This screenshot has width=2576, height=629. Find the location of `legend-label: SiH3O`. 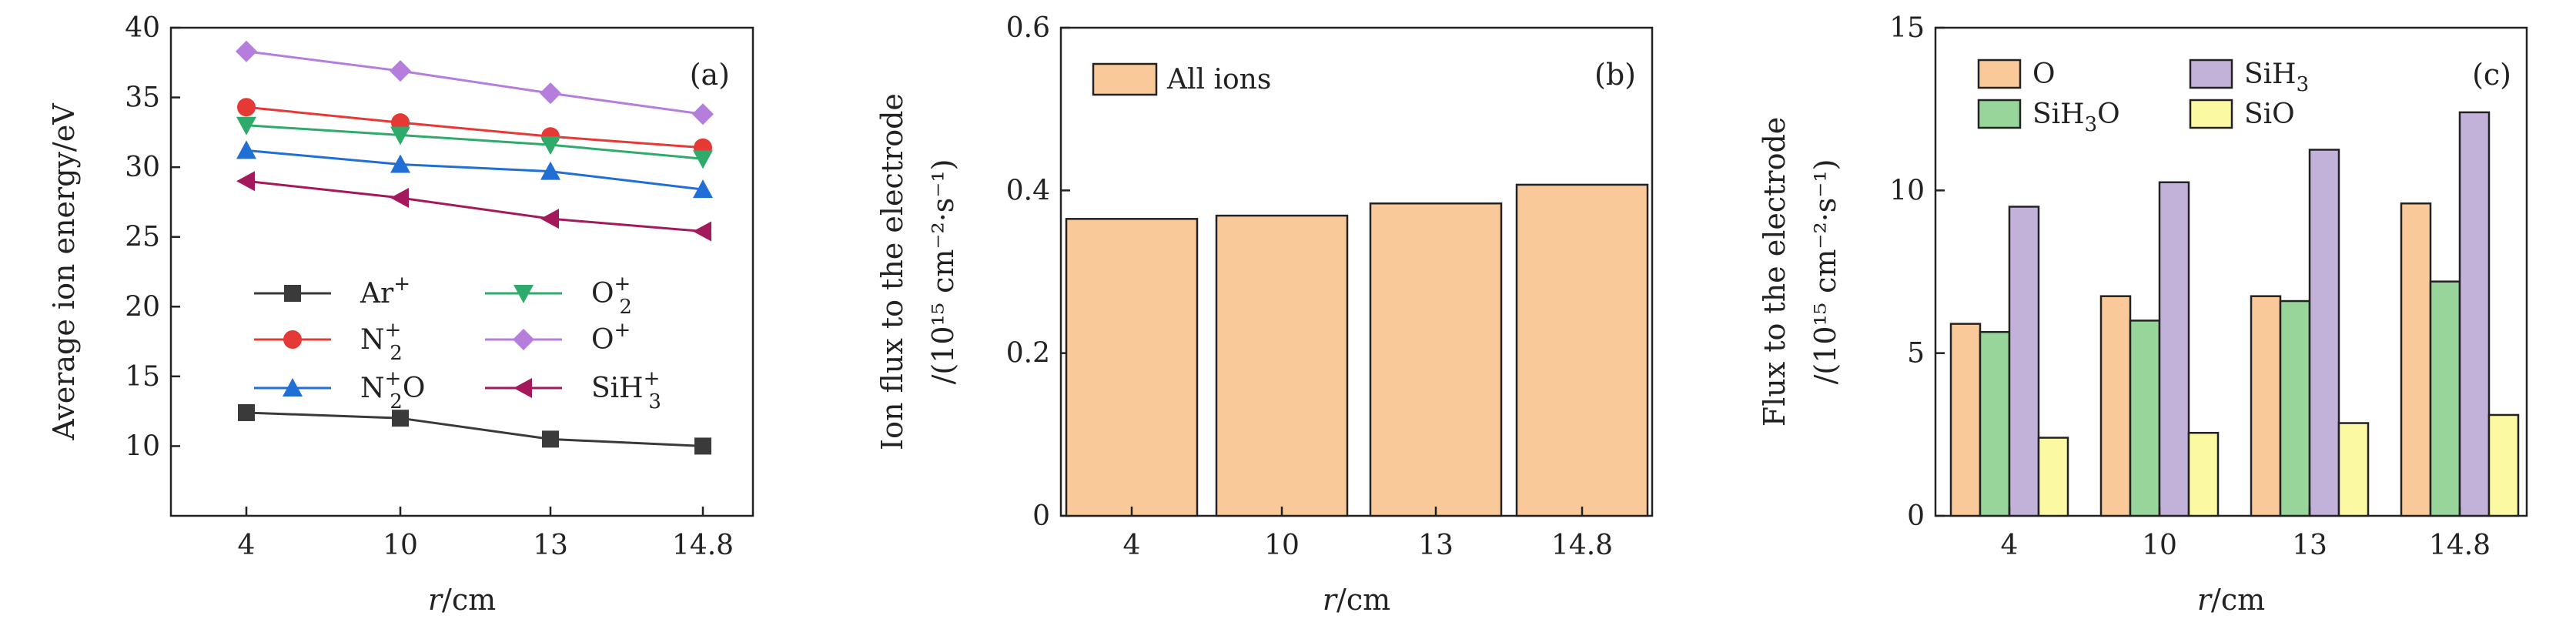

legend-label: SiH3O is located at coordinates (2076, 117).